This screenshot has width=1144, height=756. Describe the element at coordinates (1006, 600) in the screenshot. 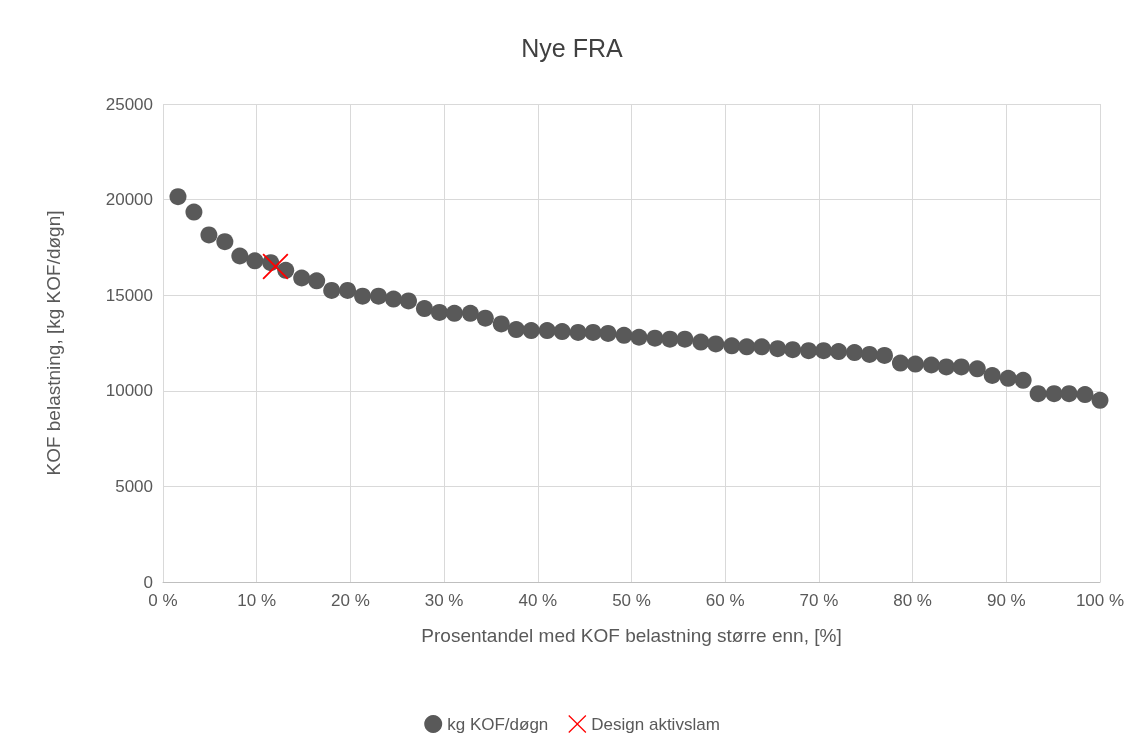

I see `x-tick-label: 90 %` at that location.